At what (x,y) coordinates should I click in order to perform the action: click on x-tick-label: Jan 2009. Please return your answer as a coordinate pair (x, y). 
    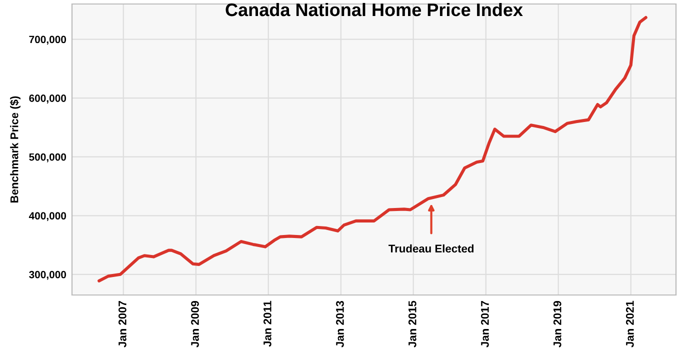
    Looking at the image, I should click on (195, 324).